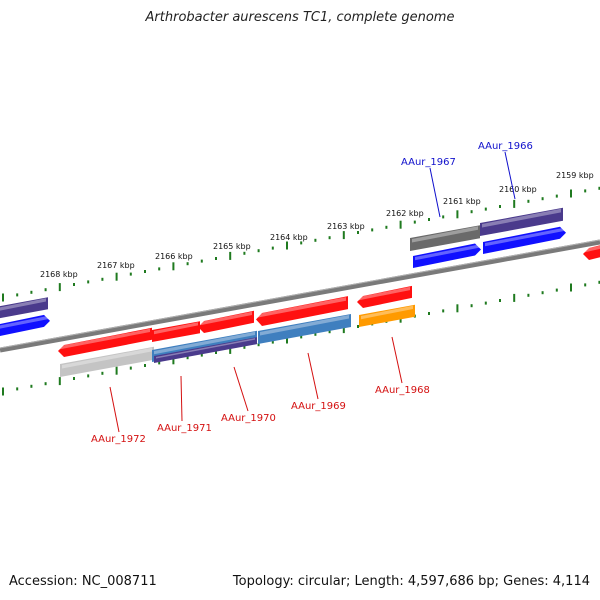 The height and width of the screenshot is (600, 600). Describe the element at coordinates (248, 418) in the screenshot. I see `gene-label-text: AAur_1970` at that location.